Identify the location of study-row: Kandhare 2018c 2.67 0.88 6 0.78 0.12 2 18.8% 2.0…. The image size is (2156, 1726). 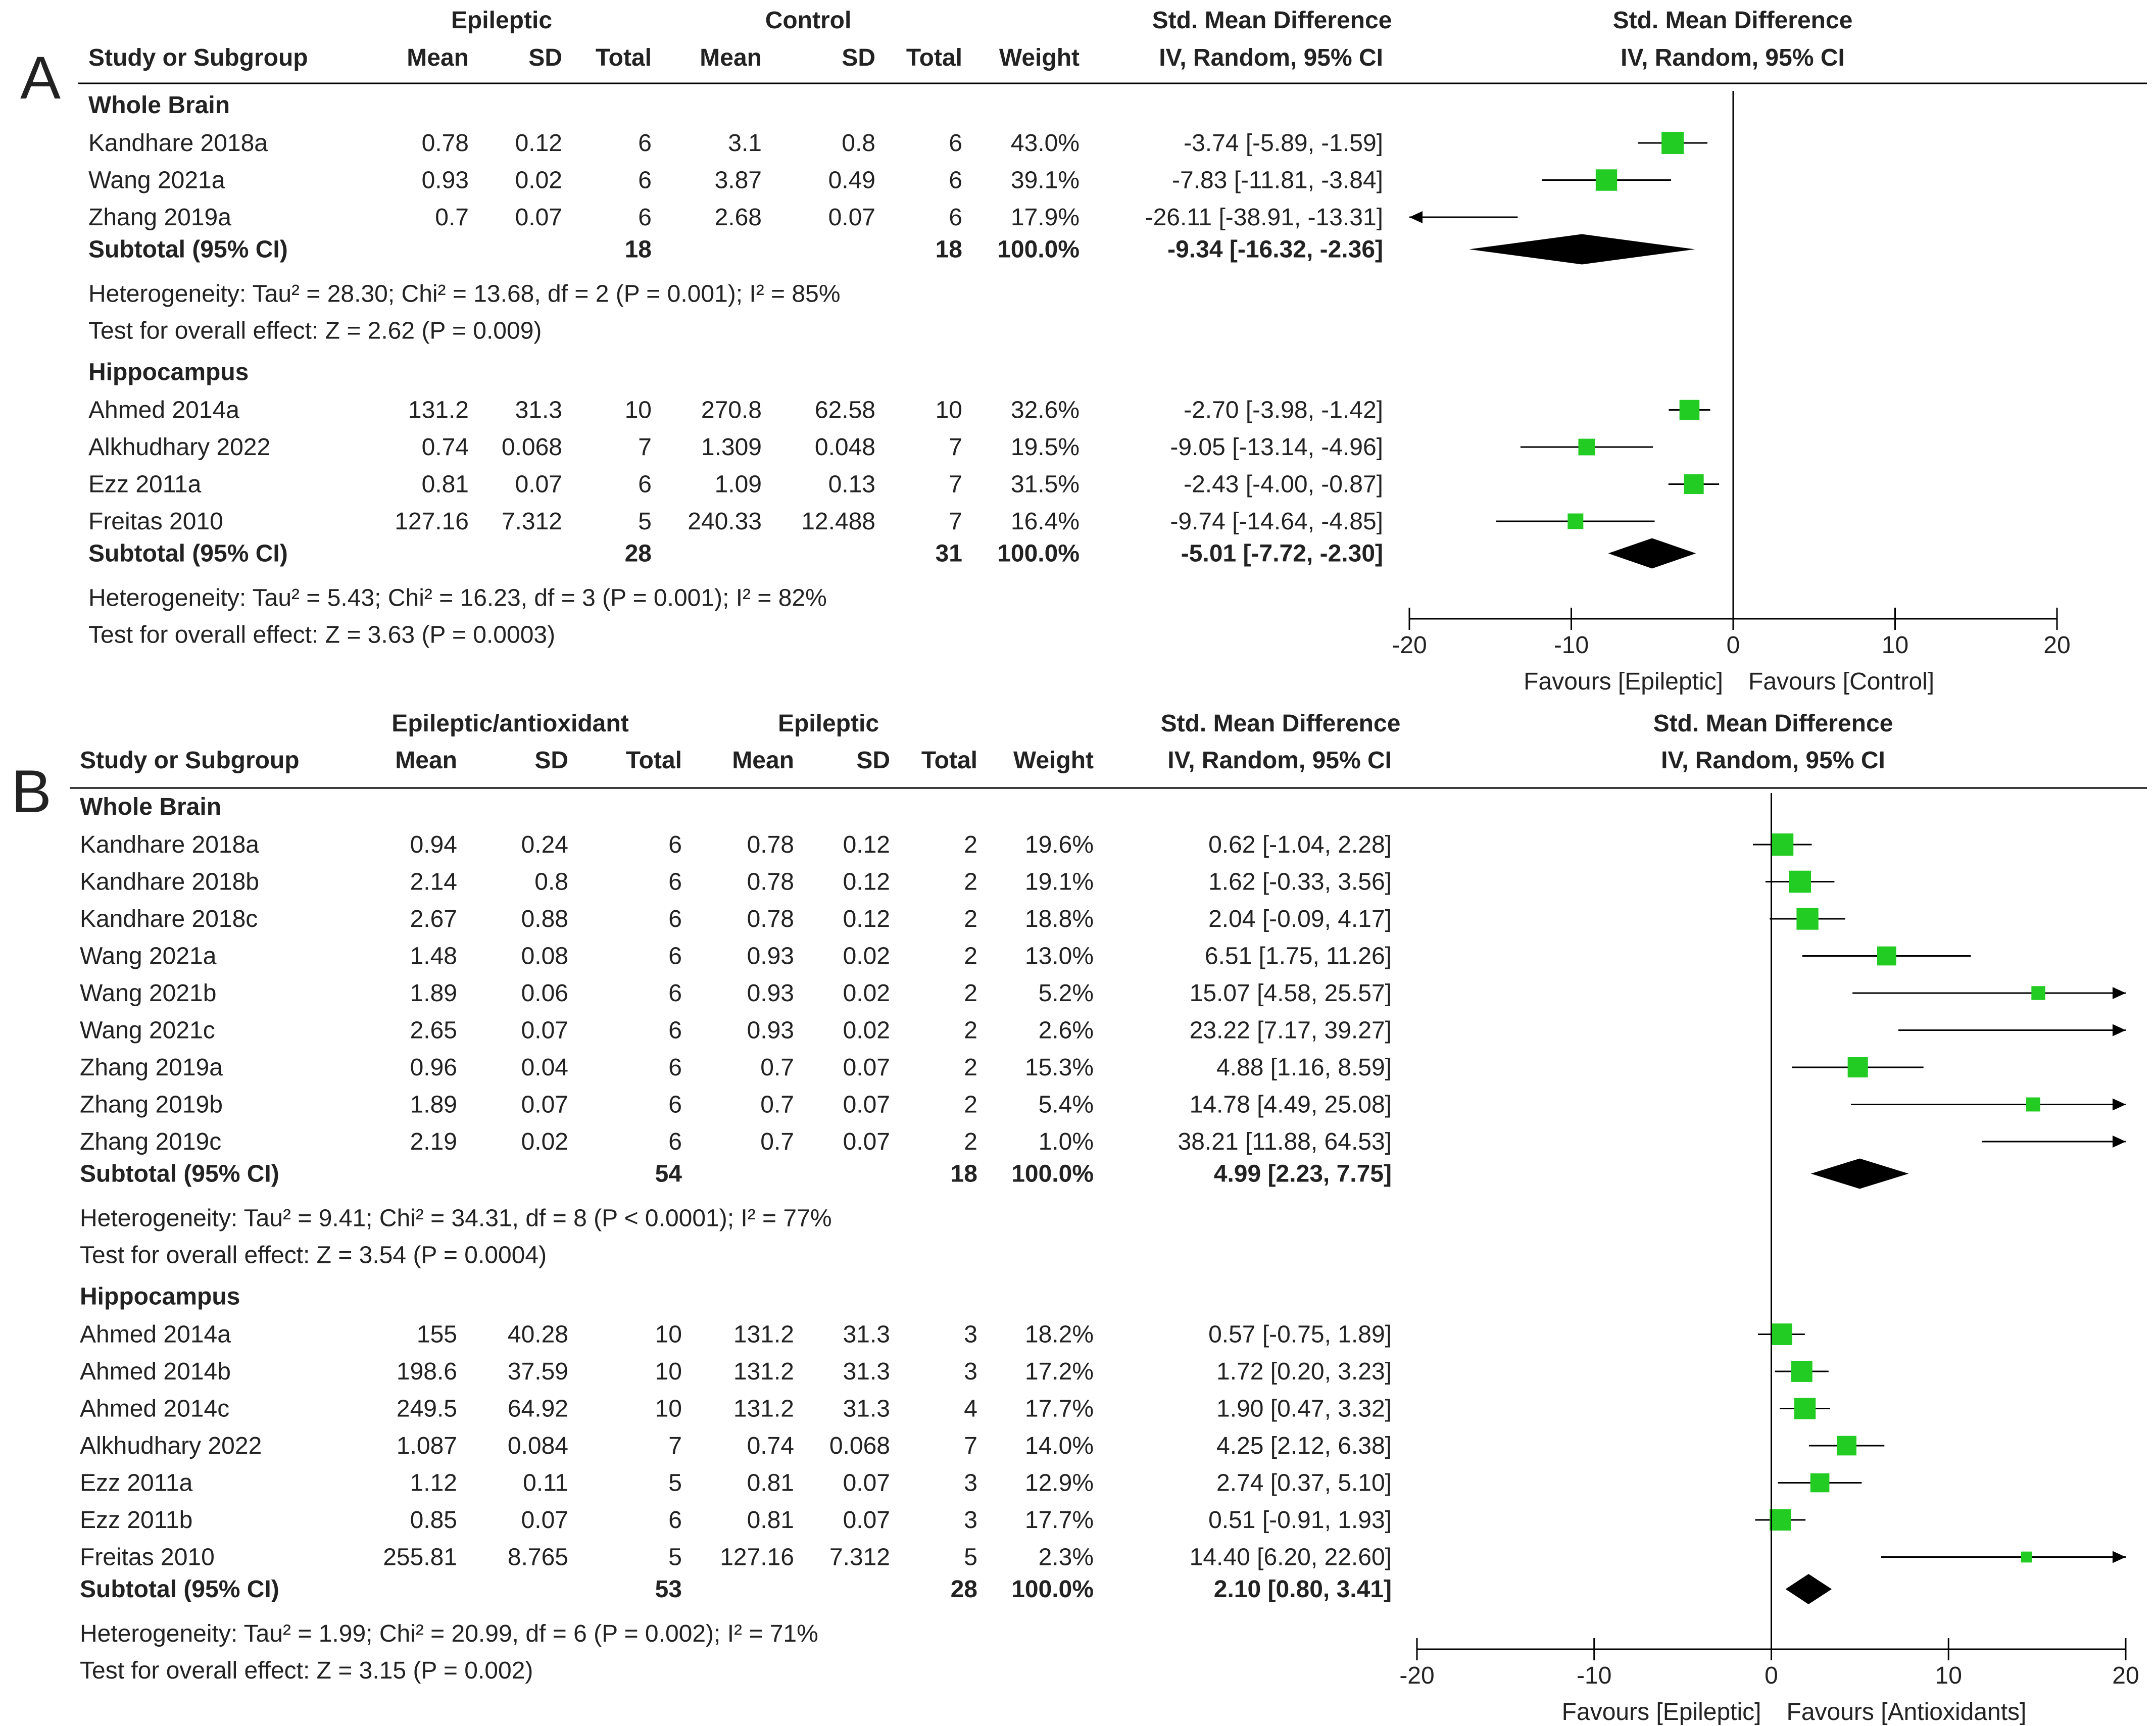
(962, 919).